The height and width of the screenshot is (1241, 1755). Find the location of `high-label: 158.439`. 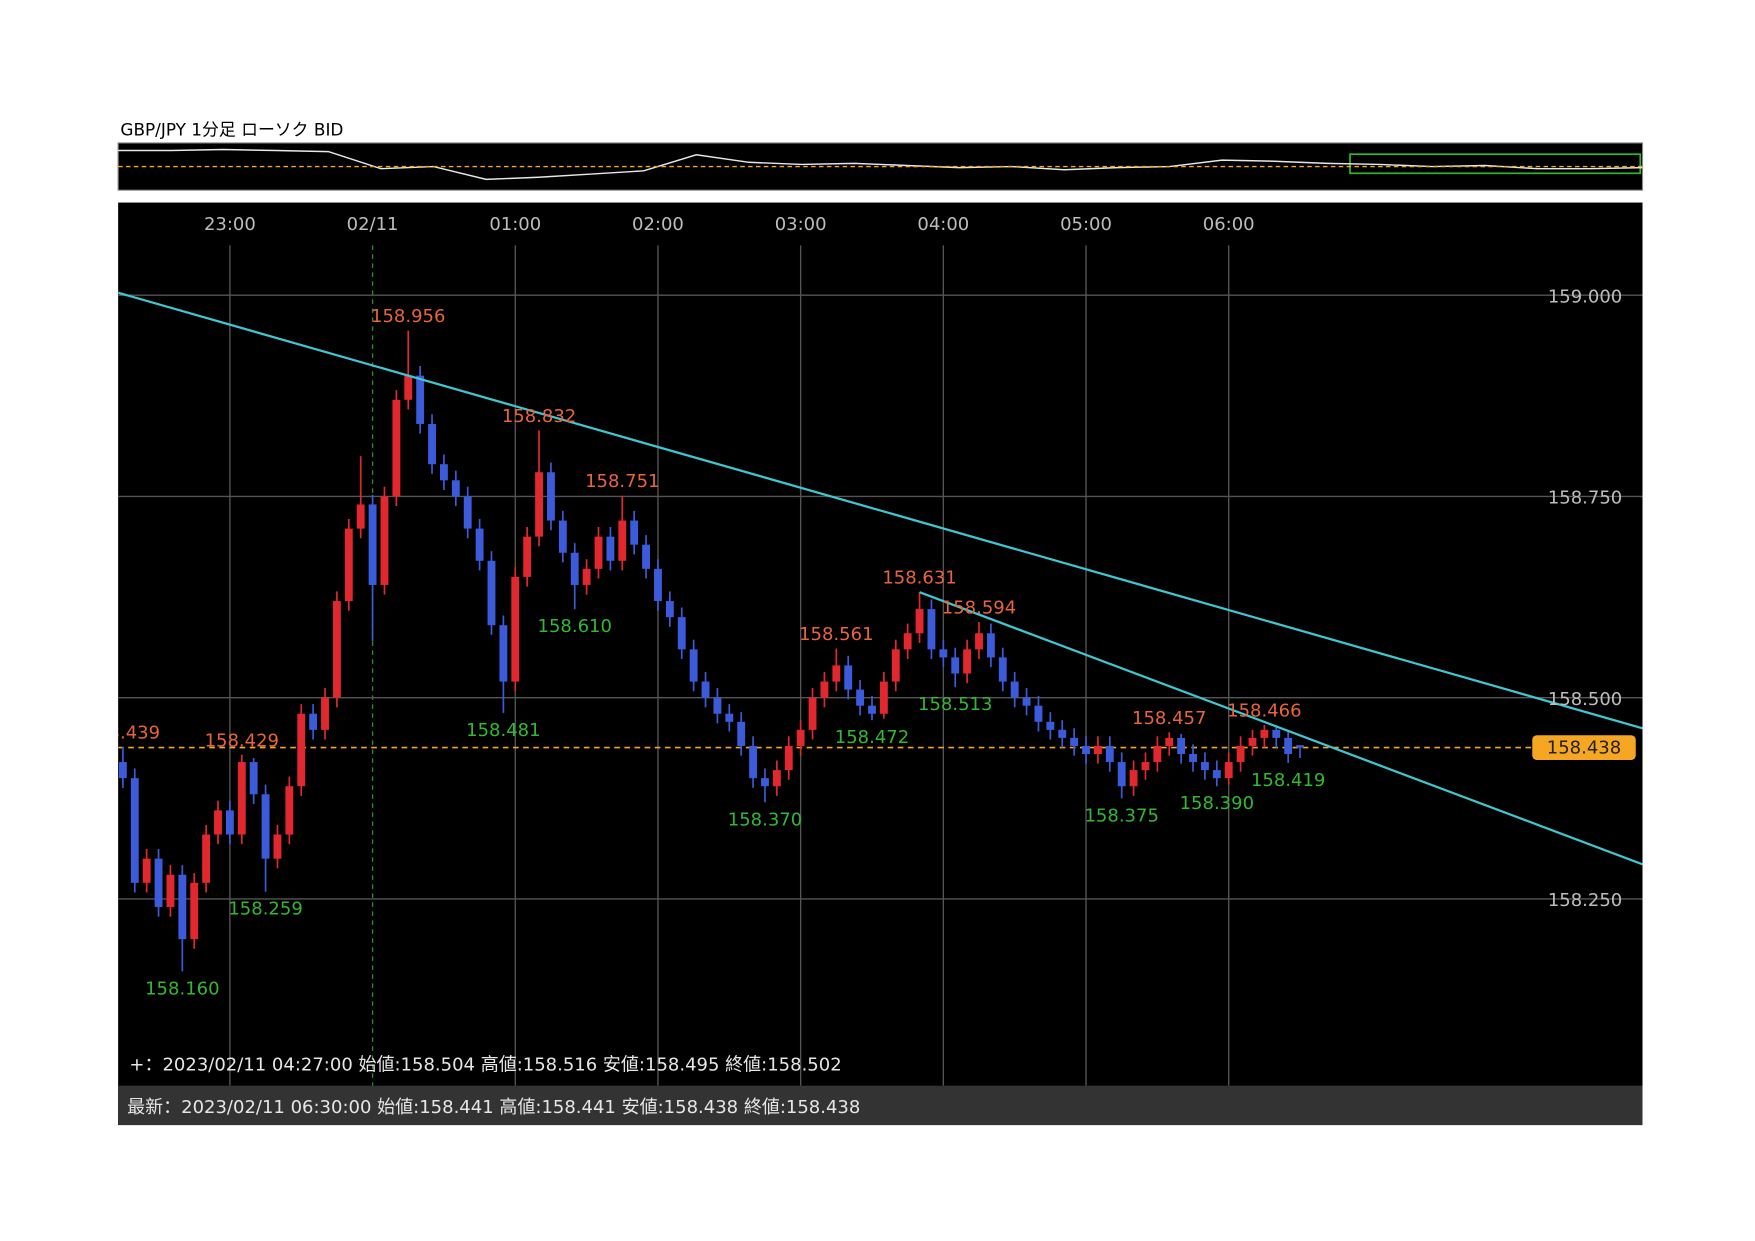

high-label: 158.439 is located at coordinates (123, 732).